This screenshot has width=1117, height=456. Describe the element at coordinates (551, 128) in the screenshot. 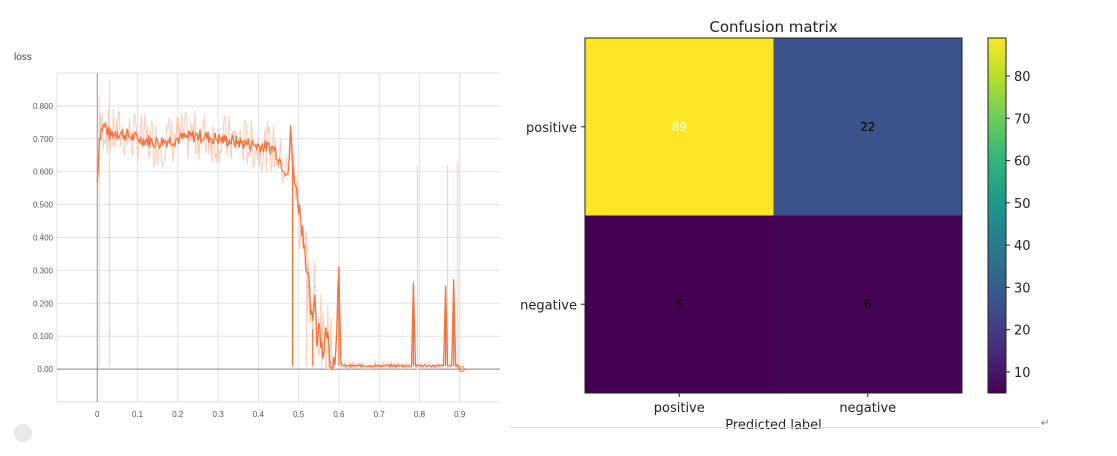

I see `y-tick-label: positive` at that location.